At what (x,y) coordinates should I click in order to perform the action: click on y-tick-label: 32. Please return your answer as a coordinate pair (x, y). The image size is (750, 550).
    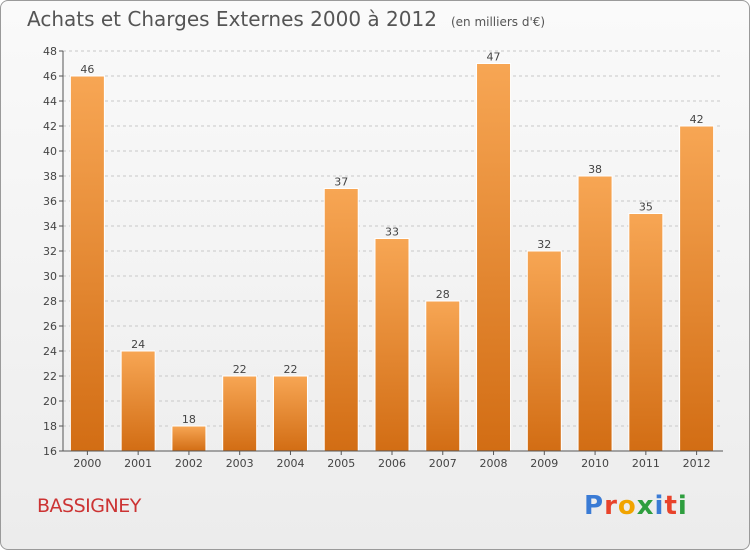
    Looking at the image, I should click on (50, 251).